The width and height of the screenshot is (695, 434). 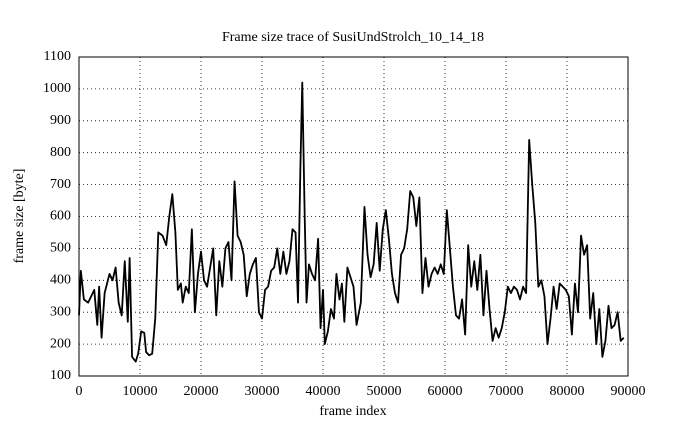 What do you see at coordinates (262, 391) in the screenshot?
I see `x-tick-label: 30000` at bounding box center [262, 391].